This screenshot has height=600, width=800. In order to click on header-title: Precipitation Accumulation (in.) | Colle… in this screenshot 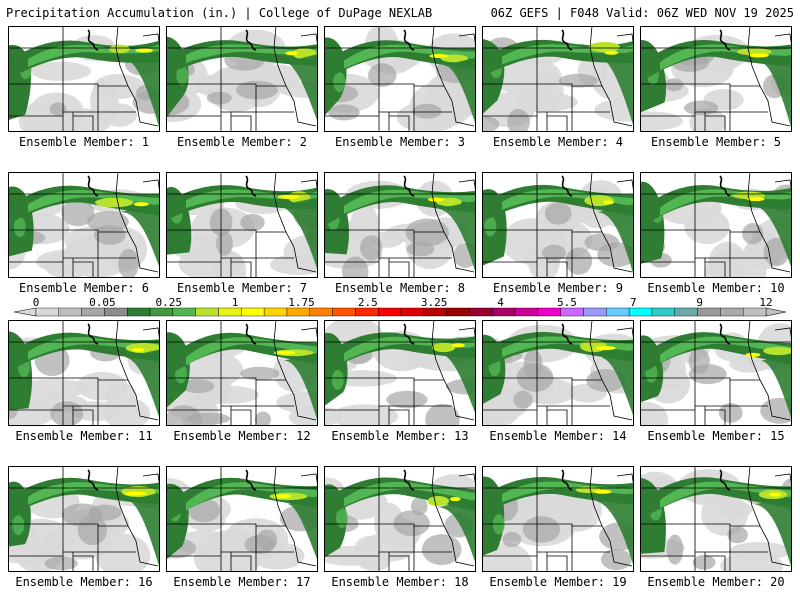, I will do `click(219, 13)`.